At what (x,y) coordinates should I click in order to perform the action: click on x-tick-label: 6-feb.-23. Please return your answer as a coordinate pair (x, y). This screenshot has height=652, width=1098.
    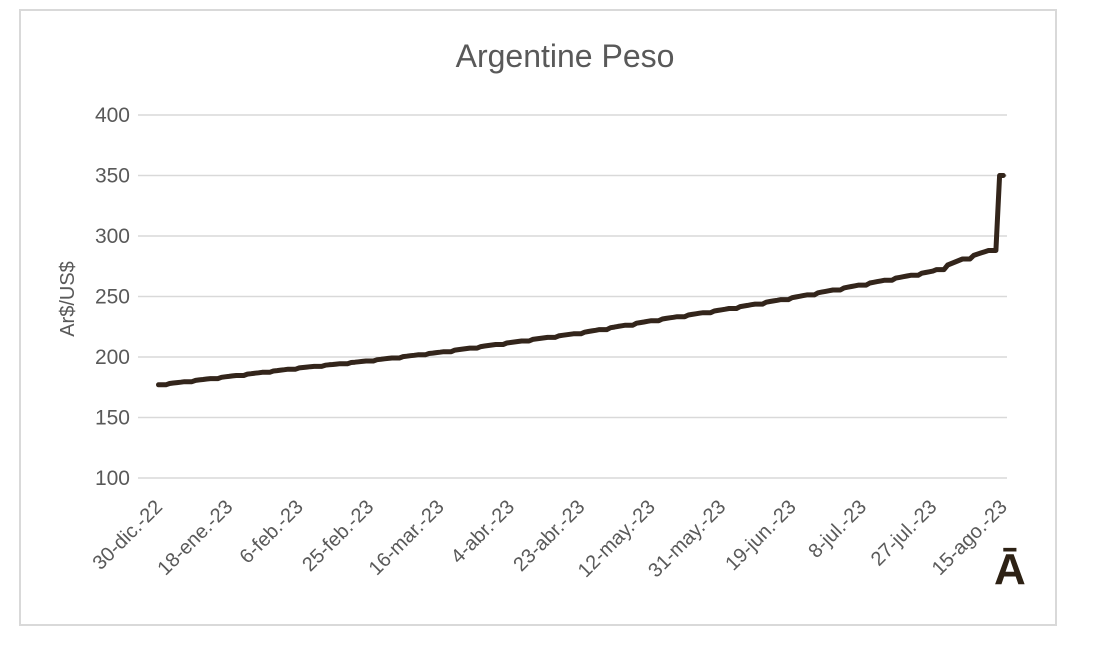
    Looking at the image, I should click on (272, 532).